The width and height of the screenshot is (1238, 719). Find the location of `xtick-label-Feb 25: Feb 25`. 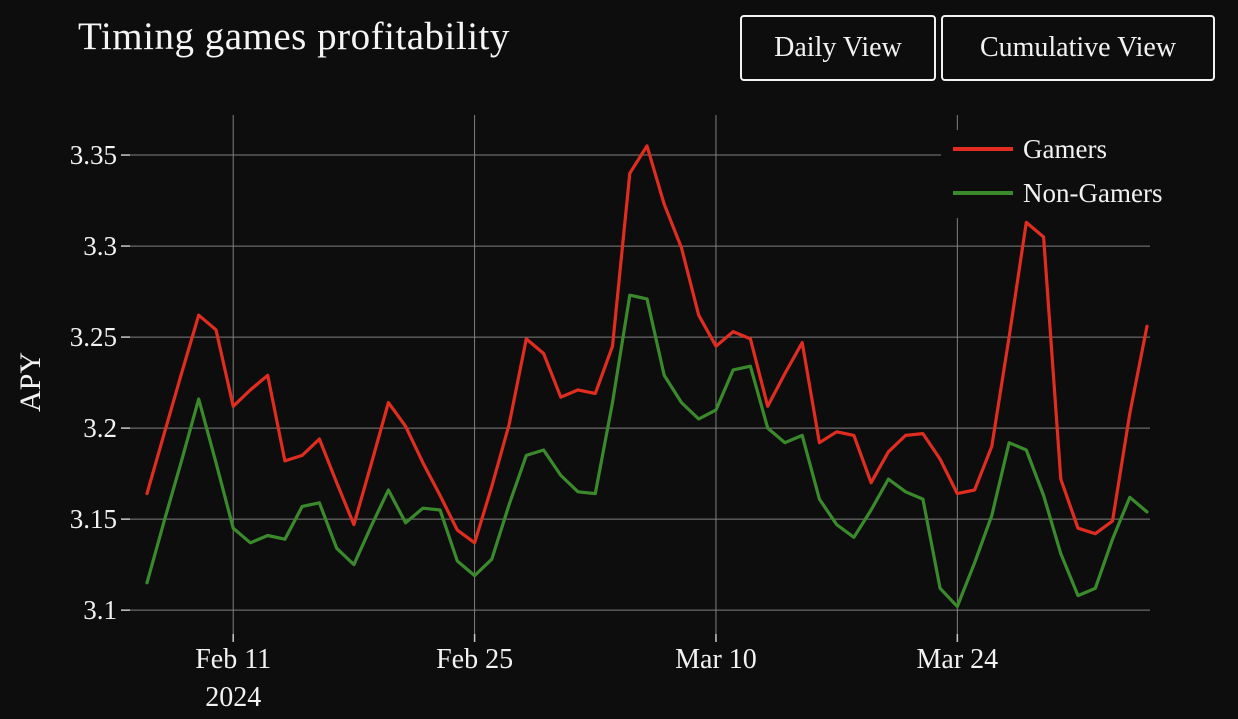

xtick-label-Feb 25: Feb 25 is located at coordinates (474, 659).